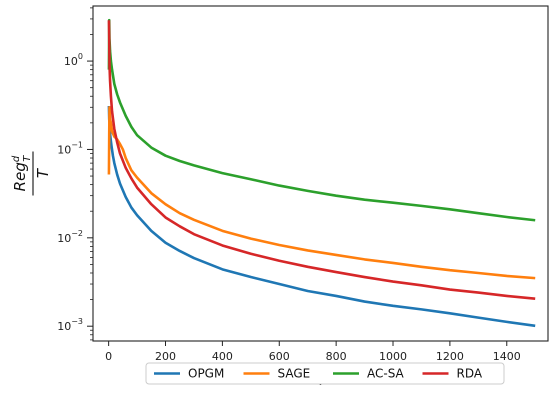  Describe the element at coordinates (108, 356) in the screenshot. I see `x-tick-label: 0` at that location.